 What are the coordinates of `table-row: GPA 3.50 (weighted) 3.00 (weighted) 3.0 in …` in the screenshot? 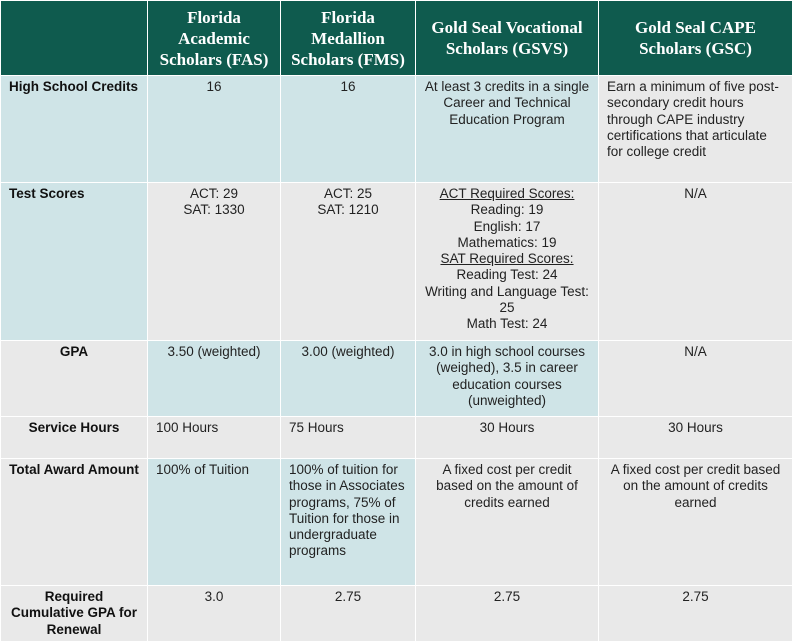 It's located at (396, 379).